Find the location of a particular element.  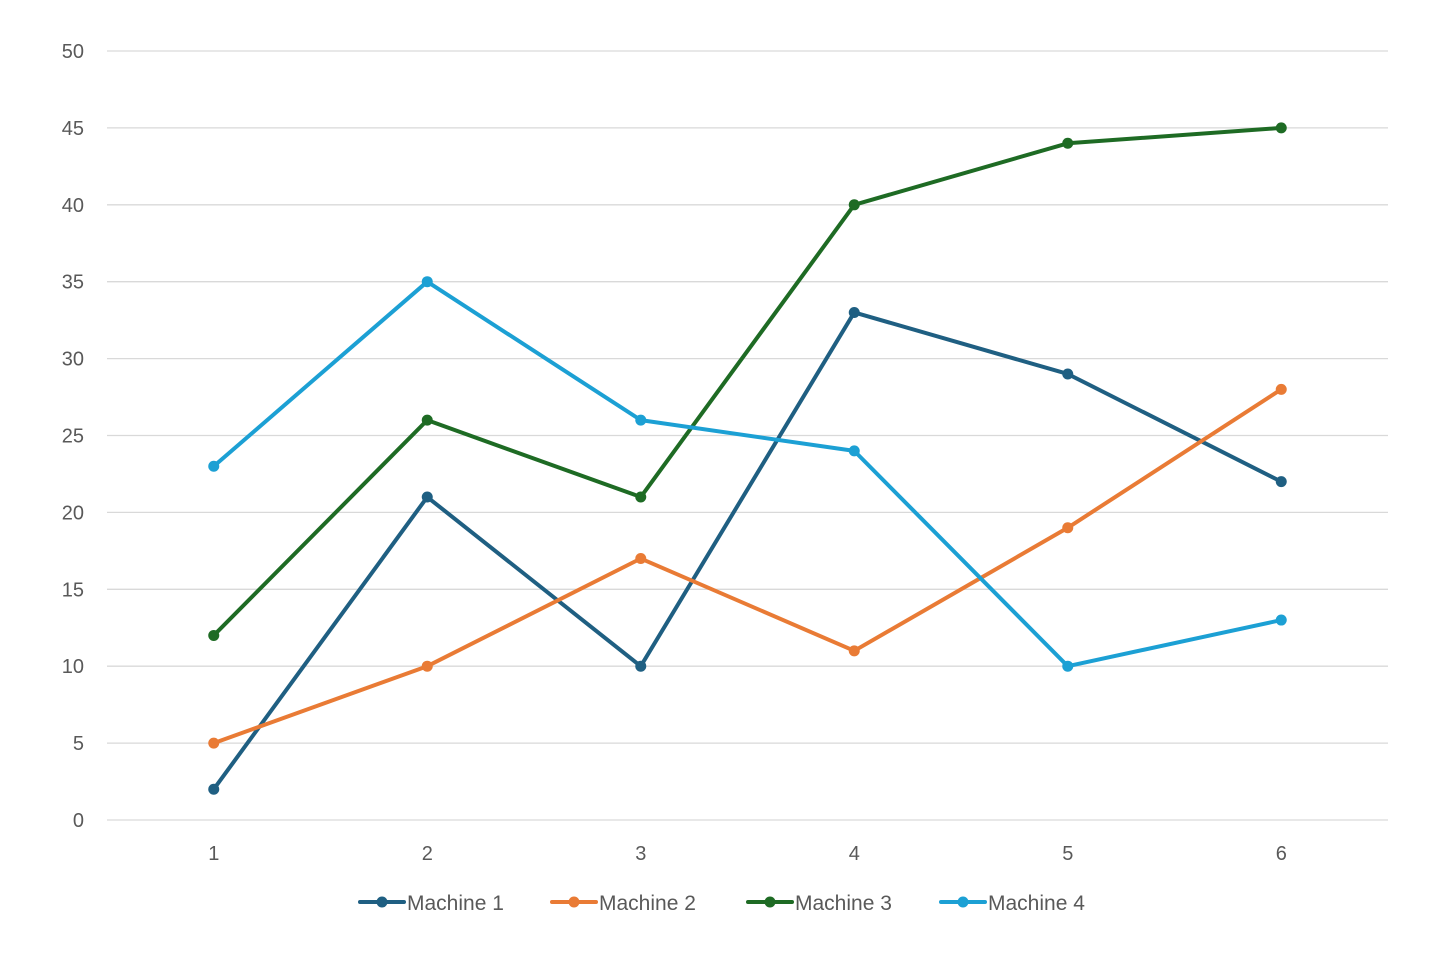

y-tick-label: 5 is located at coordinates (78, 744).